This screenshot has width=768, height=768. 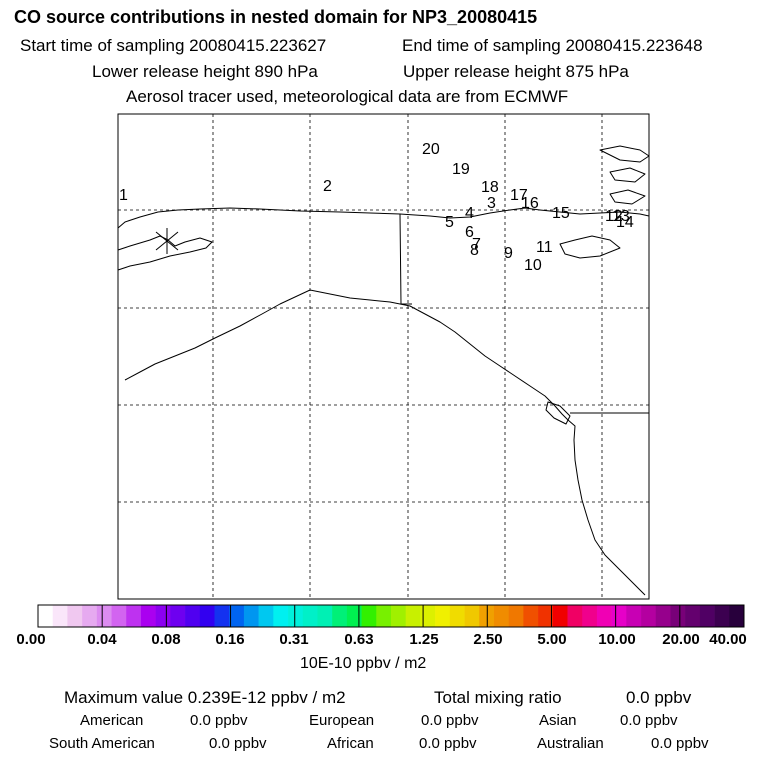 I want to click on south-american-label: South American, so click(x=102, y=743).